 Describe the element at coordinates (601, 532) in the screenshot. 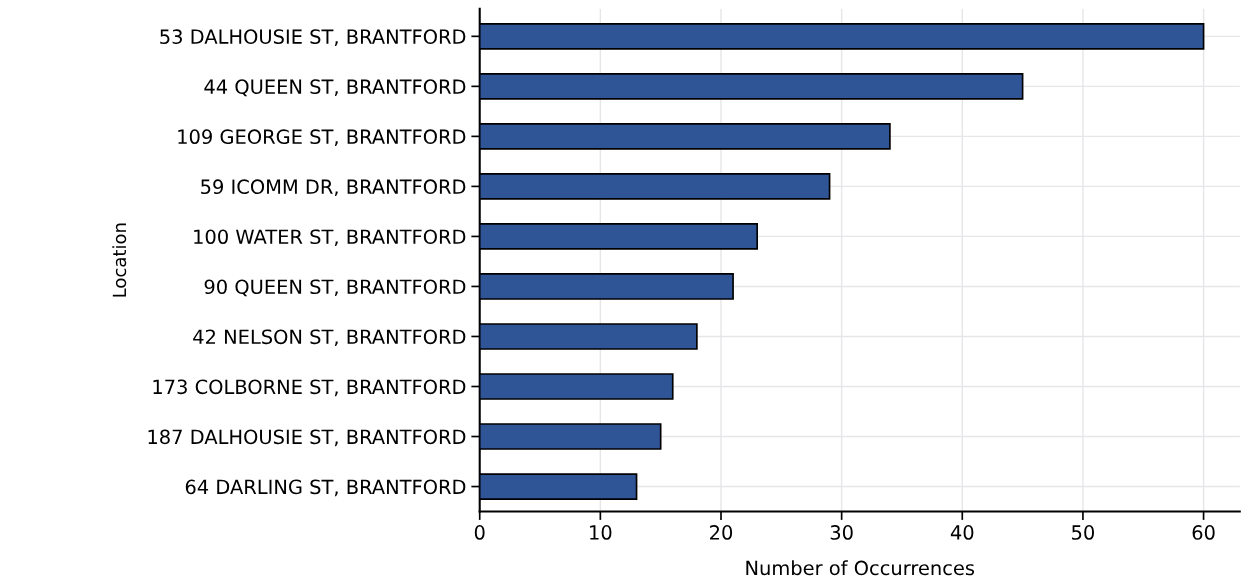

I see `x-tick-label: 10` at that location.